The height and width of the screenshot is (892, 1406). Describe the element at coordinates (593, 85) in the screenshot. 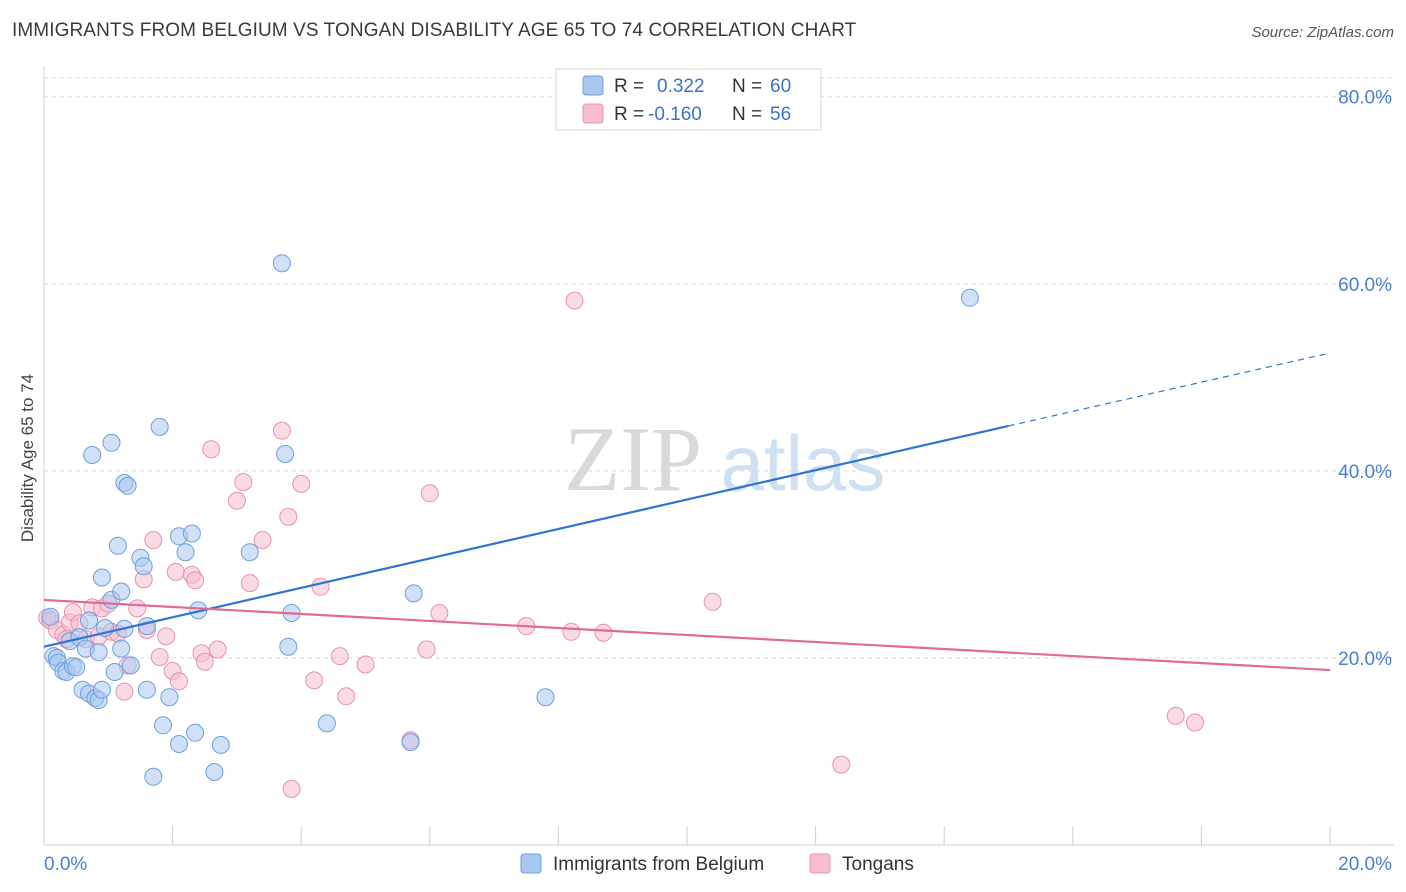

I see `belgium-legend-swatch` at that location.